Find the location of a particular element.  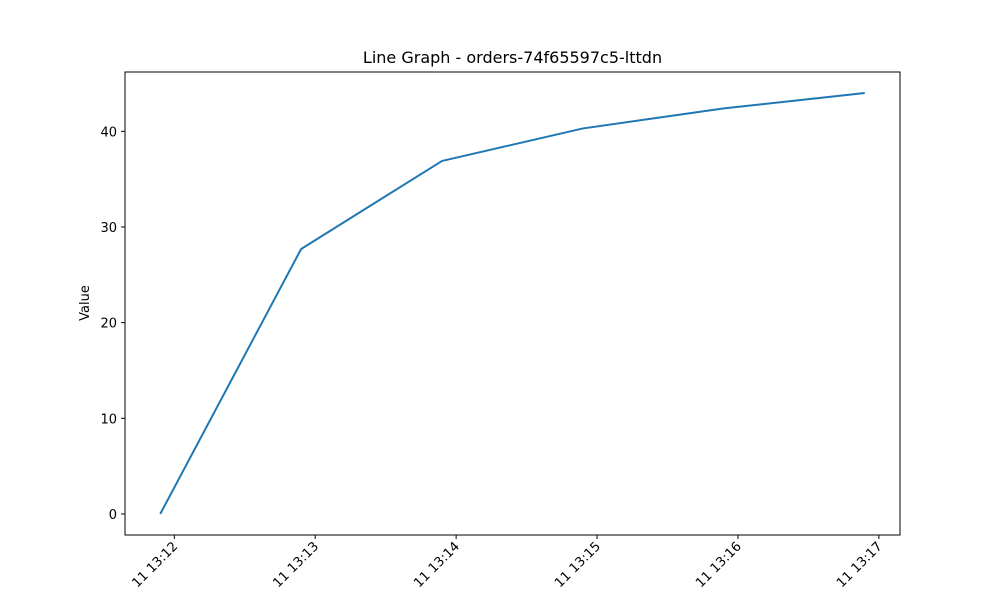

y-tick-label: 20 is located at coordinates (108, 324).